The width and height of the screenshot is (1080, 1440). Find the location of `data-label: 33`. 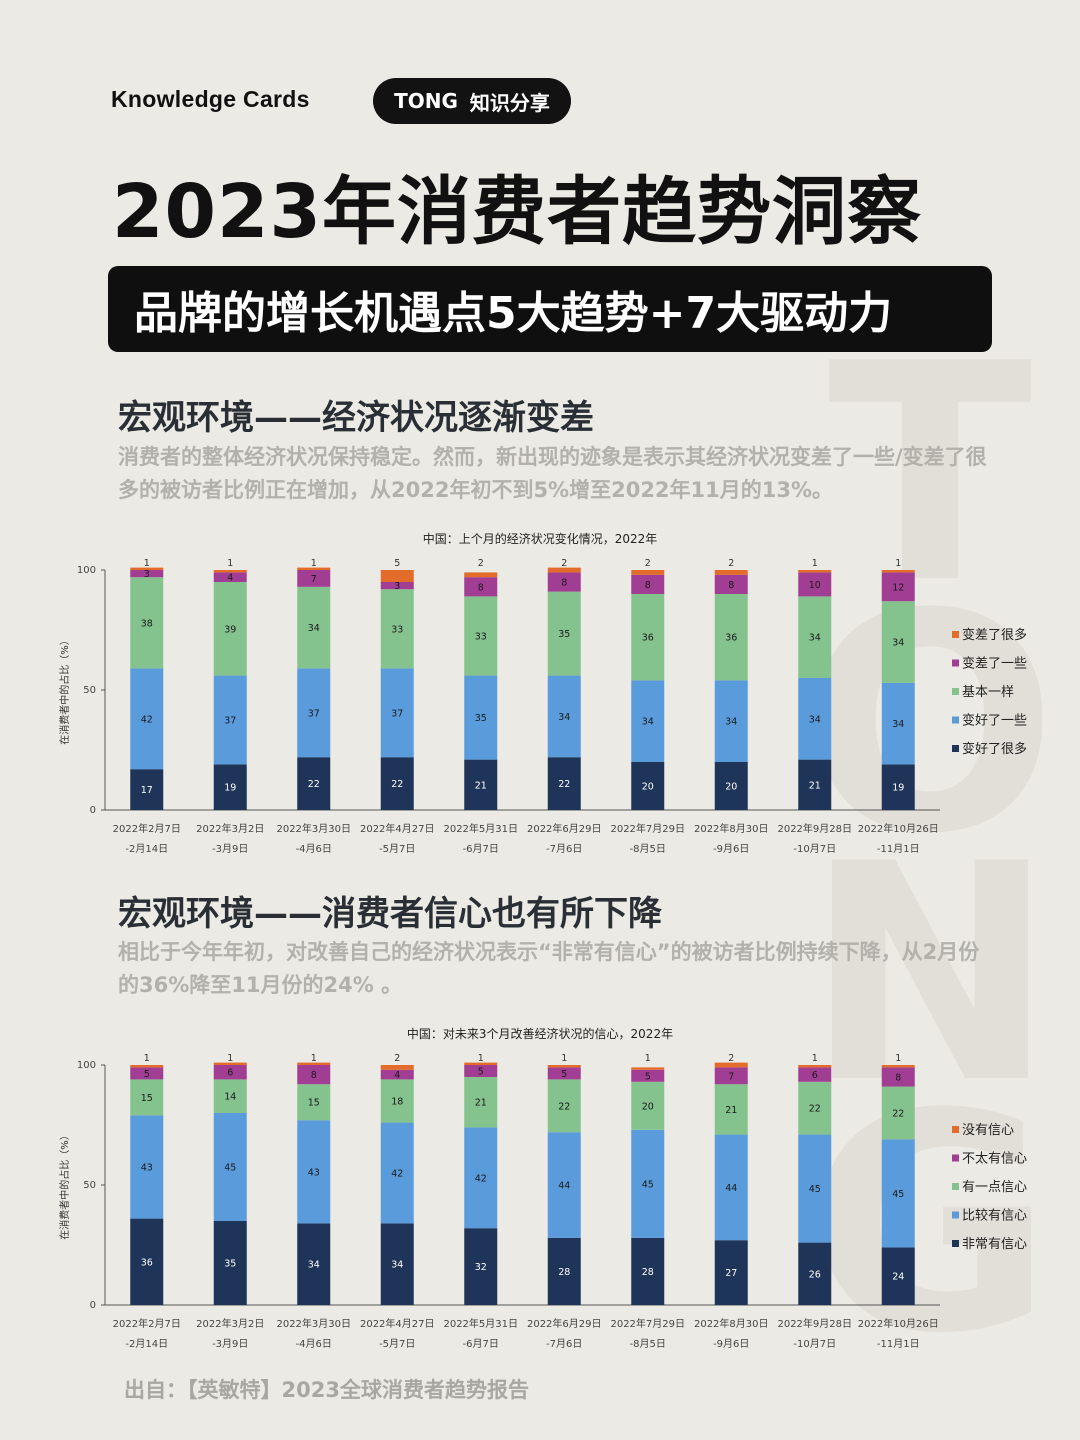

data-label: 33 is located at coordinates (481, 637).